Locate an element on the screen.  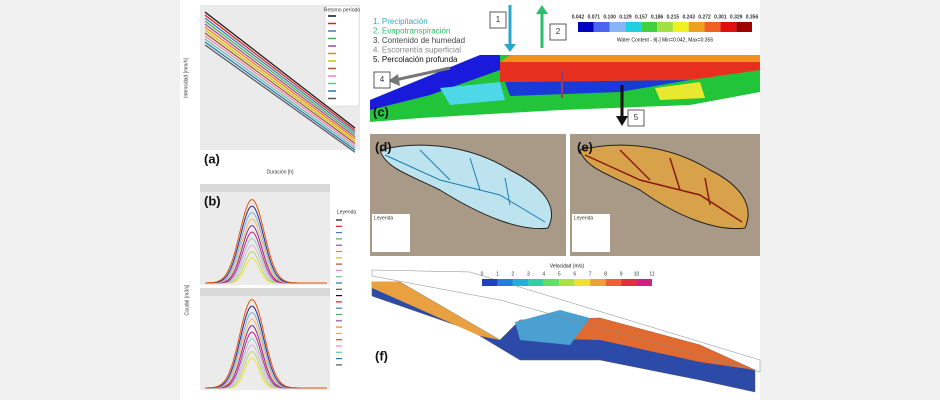
panel-e: Leyenda (e) is located at coordinates (665, 195).